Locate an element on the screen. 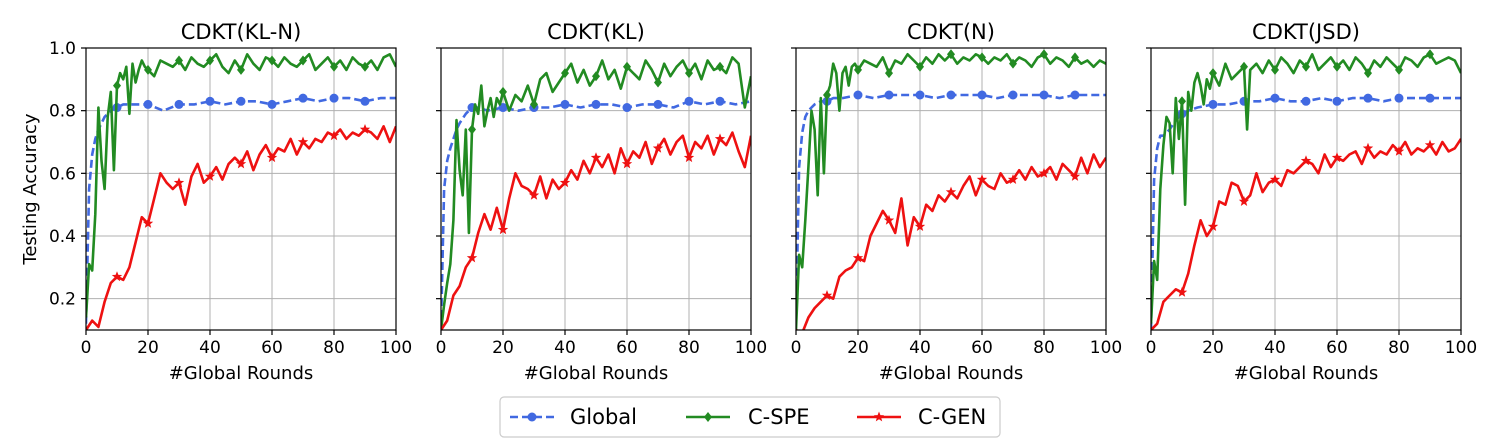 Image resolution: width=1500 pixels, height=440 pixels. panel-title: CDKT(JSD) is located at coordinates (1306, 32).